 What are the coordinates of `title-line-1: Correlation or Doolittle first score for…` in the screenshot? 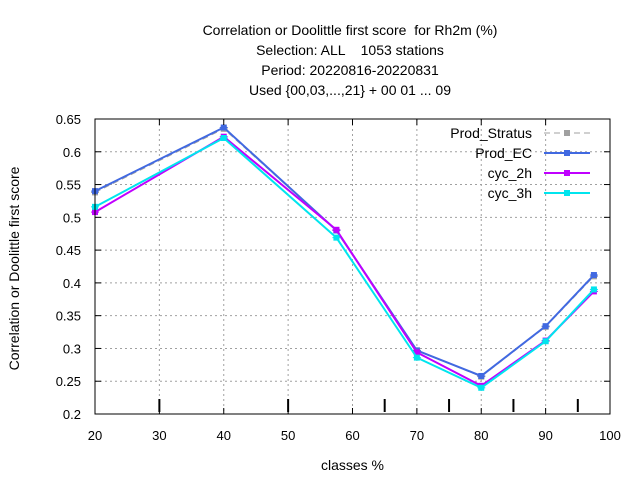 It's located at (350, 30).